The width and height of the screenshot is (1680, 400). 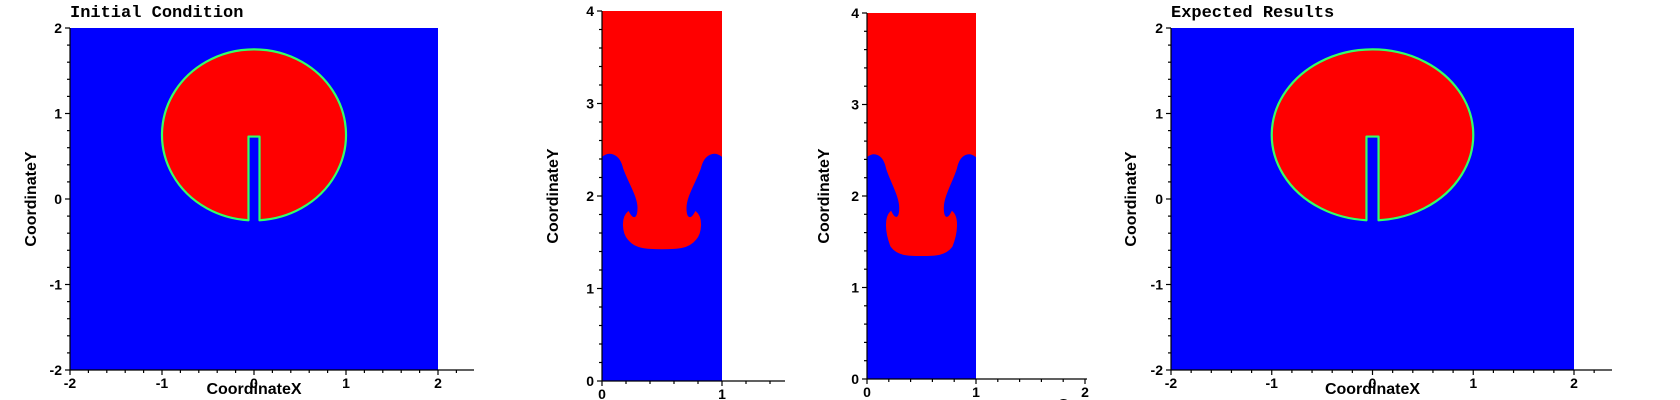 I want to click on chart-panel-2: 0 1 2 3 4 0 1 CoordinateY, so click(x=665, y=201).